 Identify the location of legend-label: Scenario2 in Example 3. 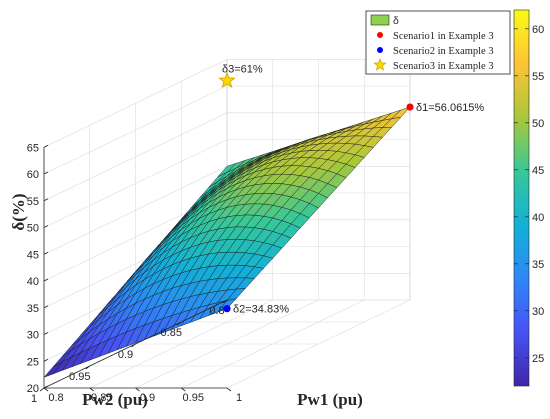
(443, 51).